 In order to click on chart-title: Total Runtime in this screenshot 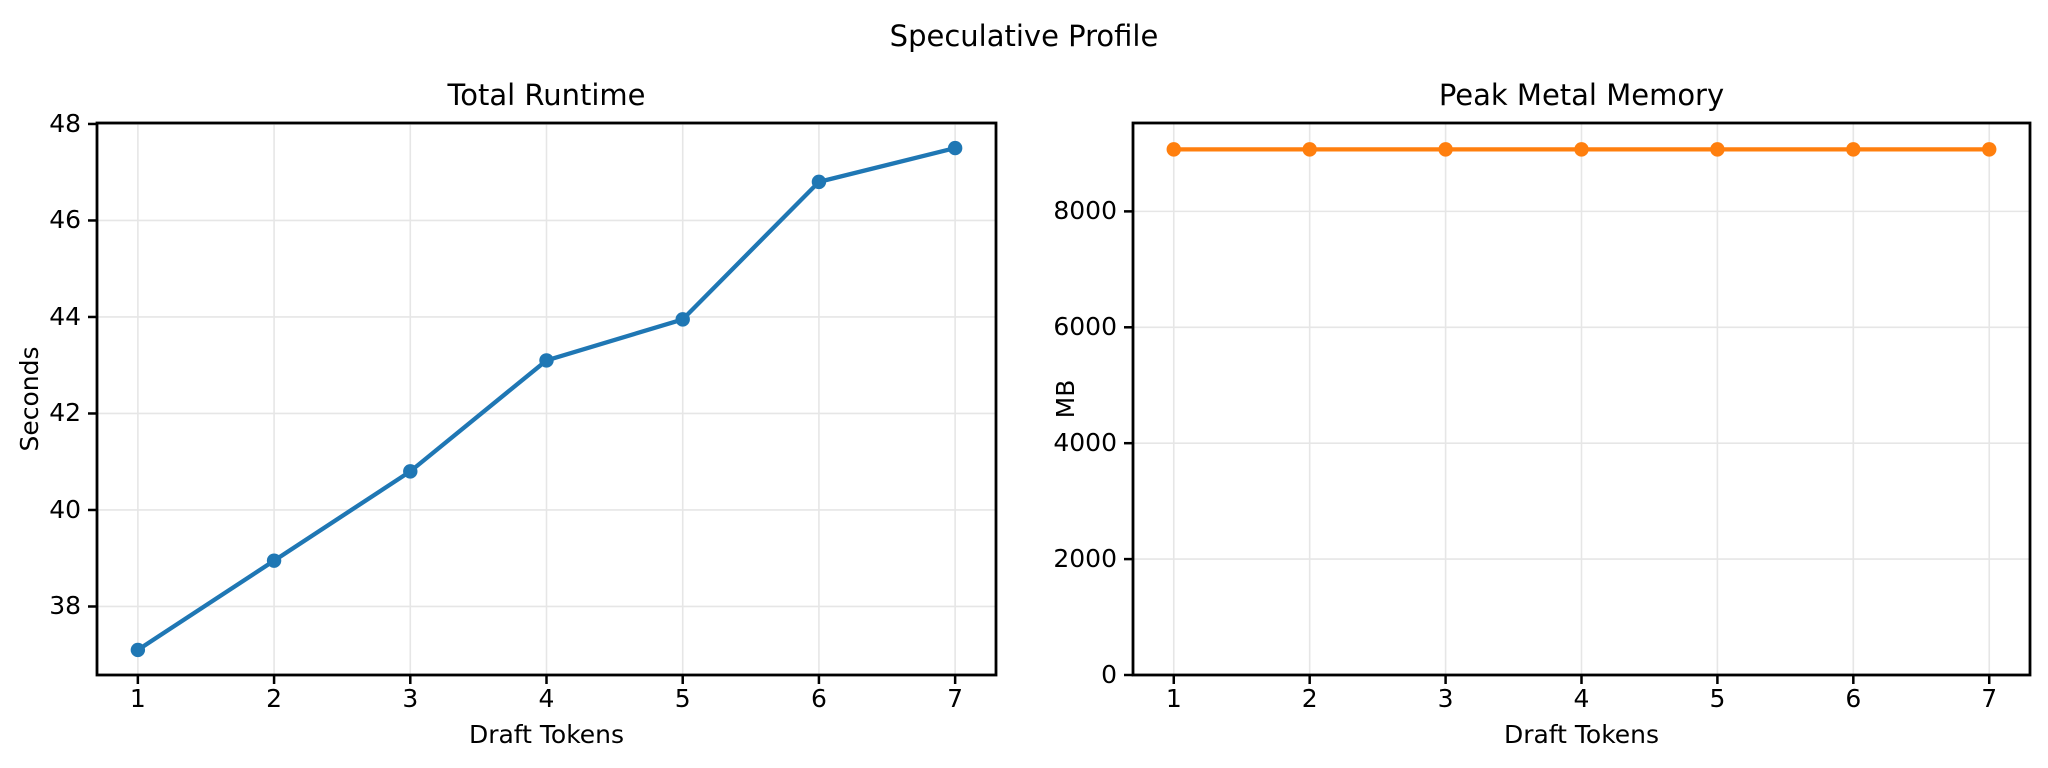, I will do `click(546, 95)`.